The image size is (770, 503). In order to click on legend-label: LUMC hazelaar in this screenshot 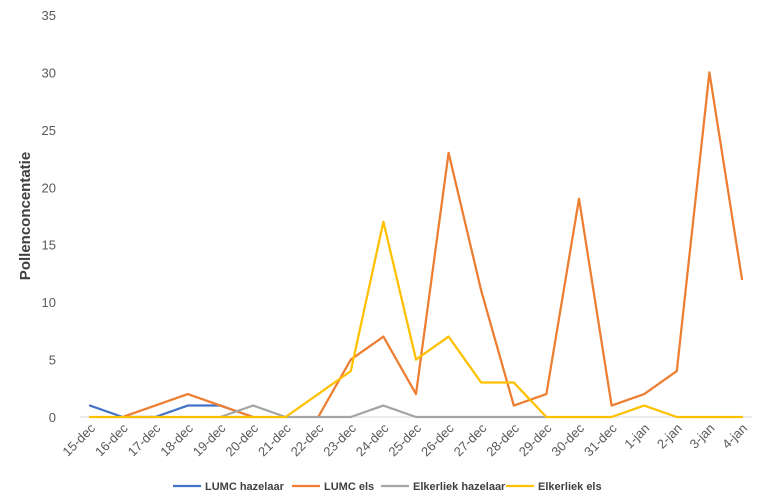, I will do `click(245, 487)`.